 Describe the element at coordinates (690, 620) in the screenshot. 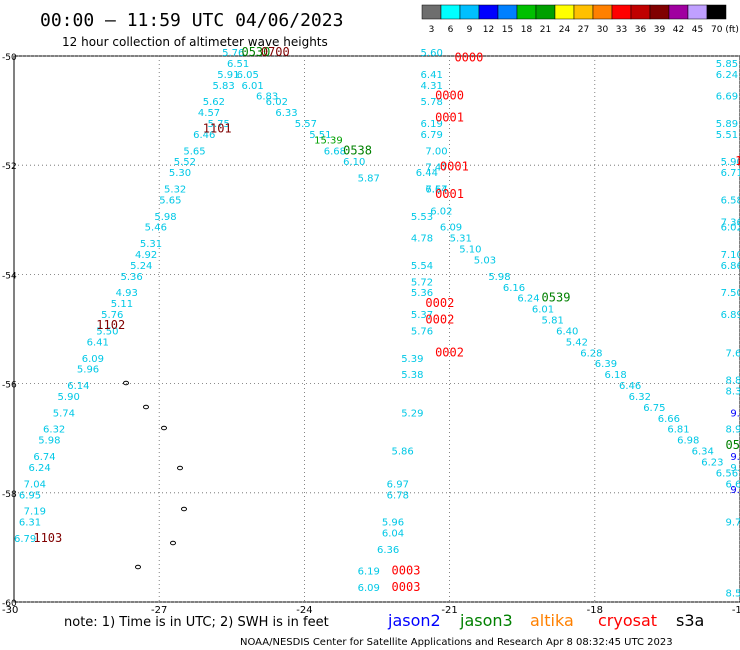

I see `mission-label: s3a` at that location.